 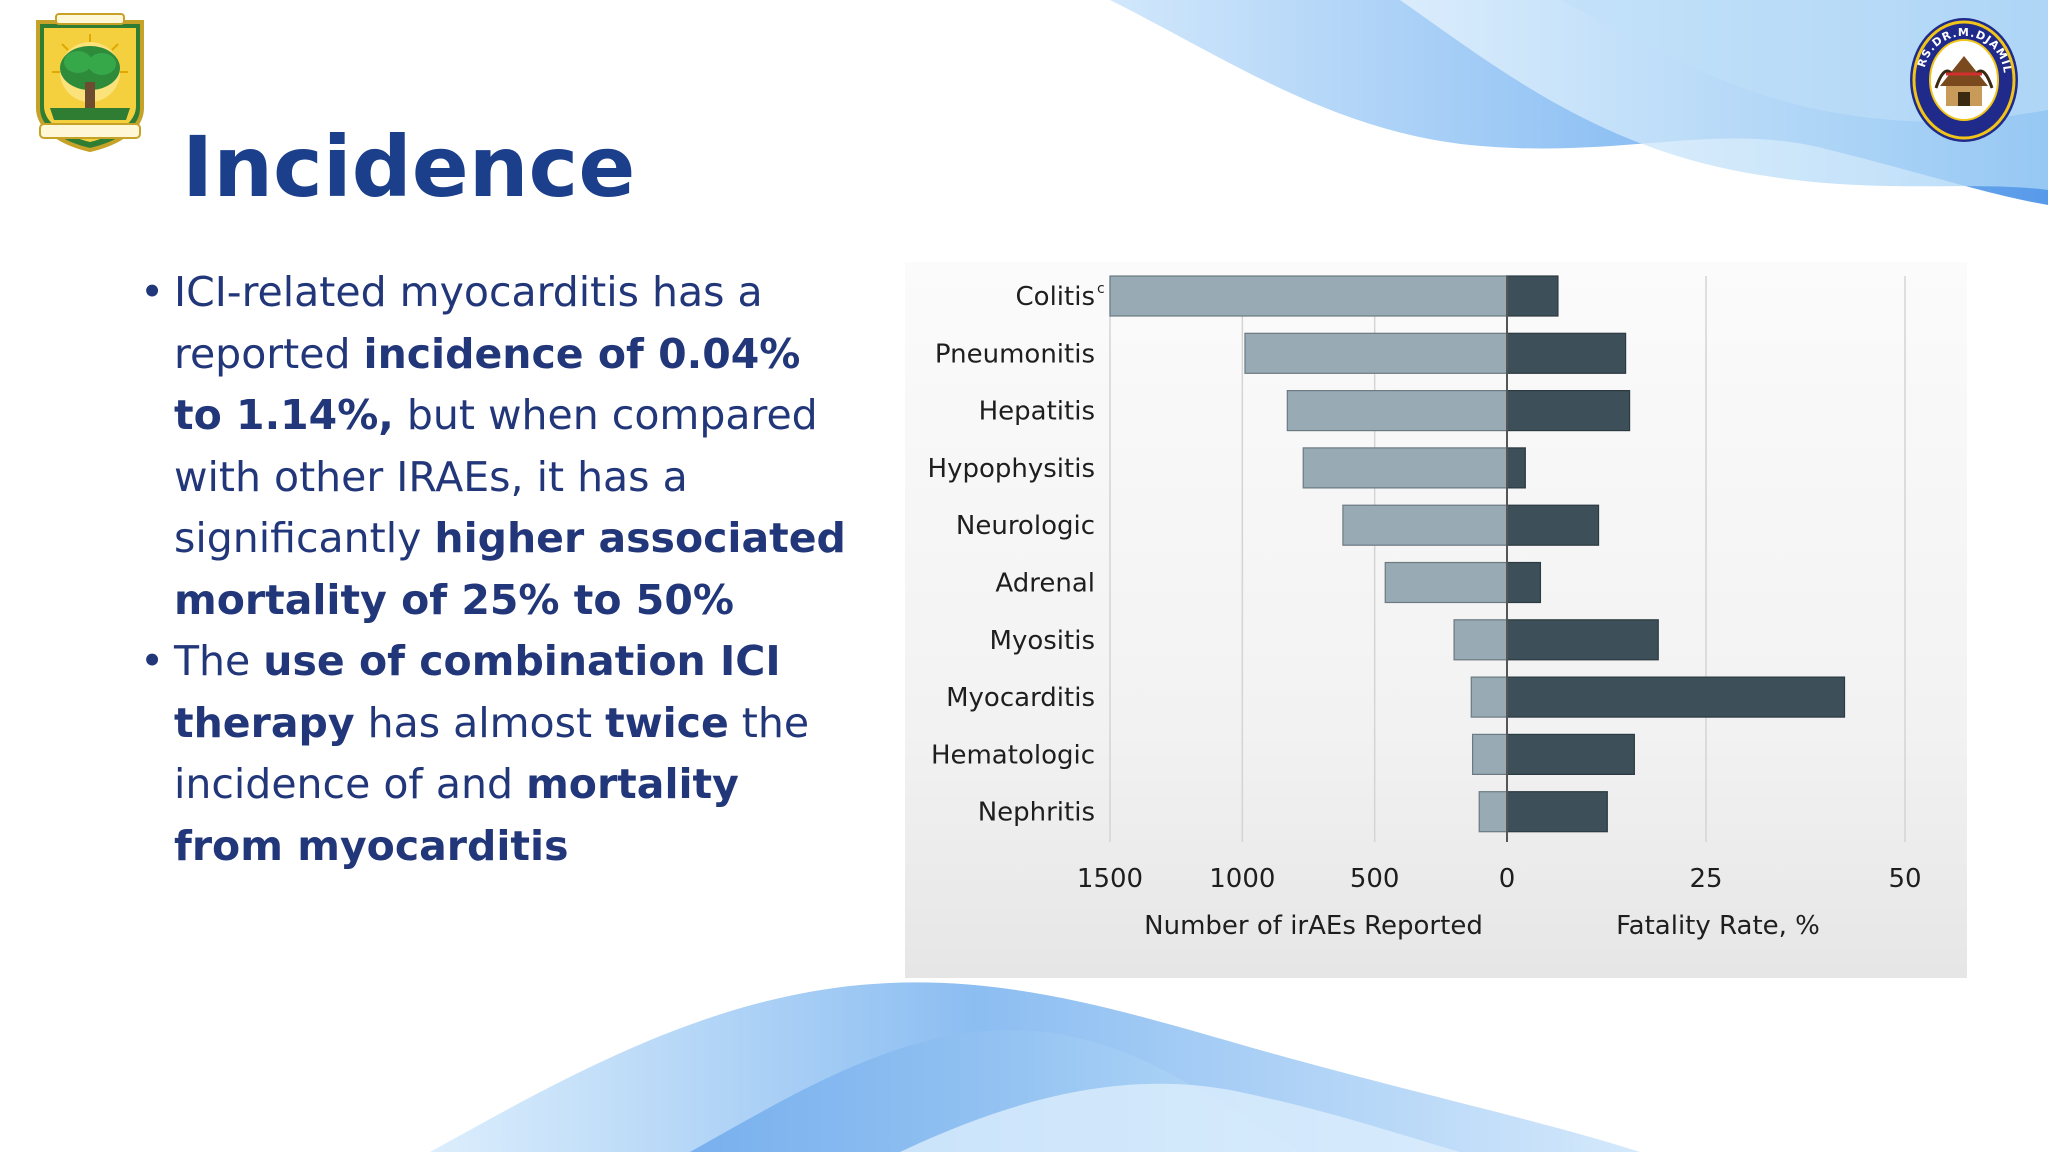 I want to click on category-label-myocarditis: Myocarditis, so click(x=1020, y=698).